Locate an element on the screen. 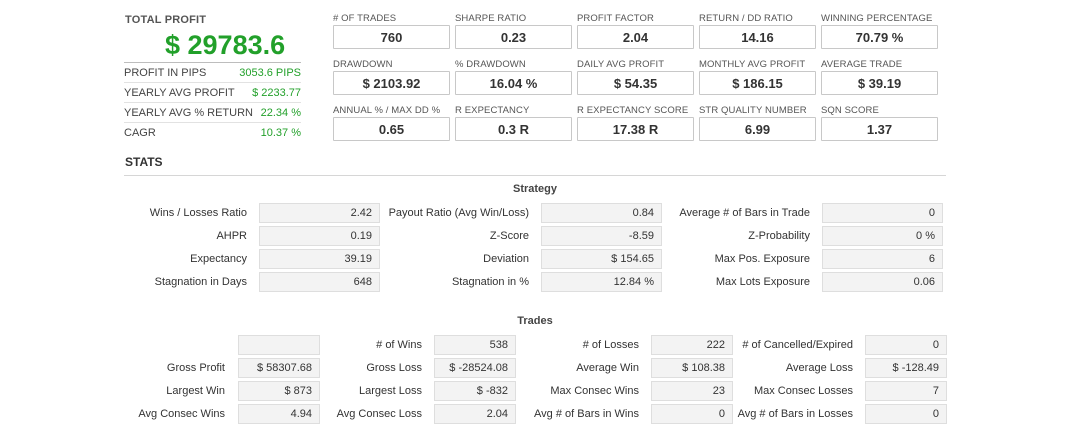 This screenshot has height=428, width=1066. strategy-stat-label: Stagnation in Days is located at coordinates (200, 282).